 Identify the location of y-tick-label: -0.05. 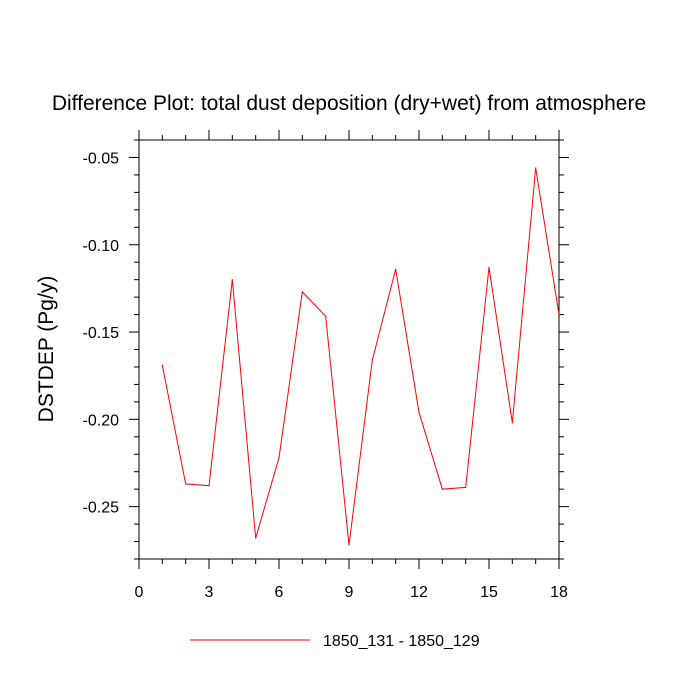
(101, 158).